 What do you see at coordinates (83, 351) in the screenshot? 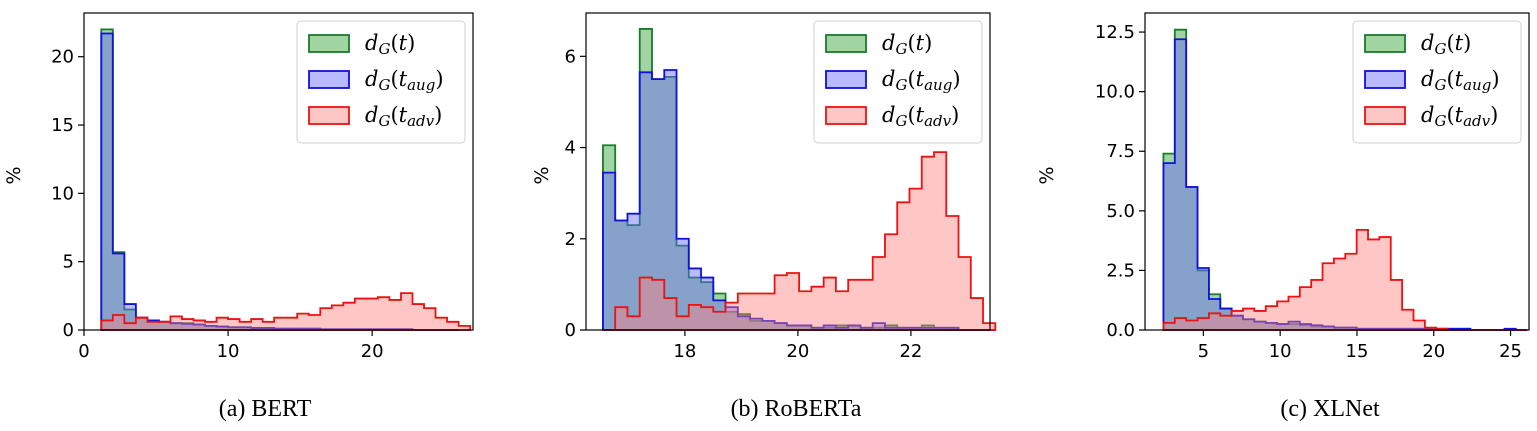
I see `x-tick-label: 0` at bounding box center [83, 351].